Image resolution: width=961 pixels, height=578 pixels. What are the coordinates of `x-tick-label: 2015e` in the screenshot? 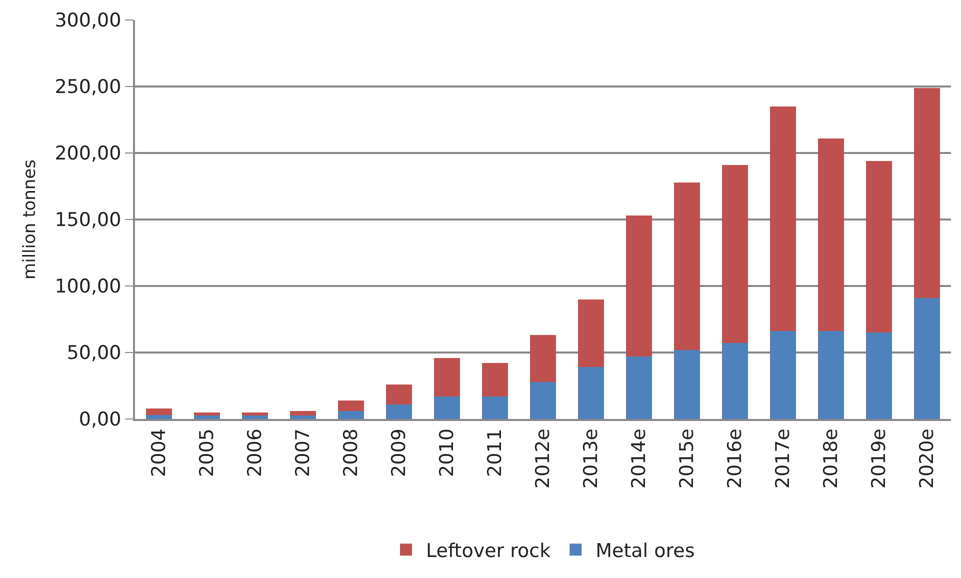 It's located at (687, 458).